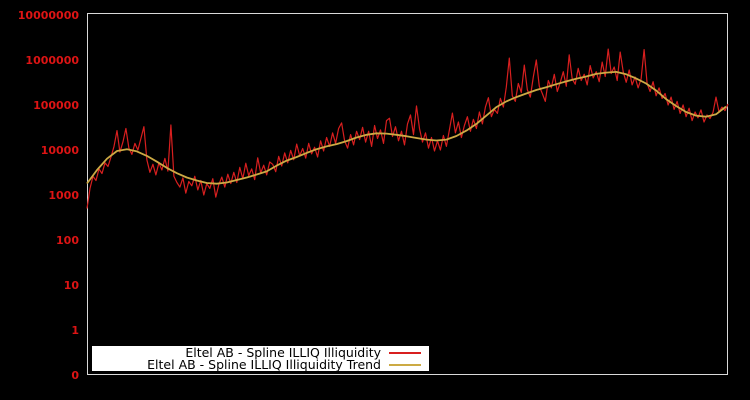  Describe the element at coordinates (52, 60) in the screenshot. I see `y-axis-tick-label: 1000000` at that location.